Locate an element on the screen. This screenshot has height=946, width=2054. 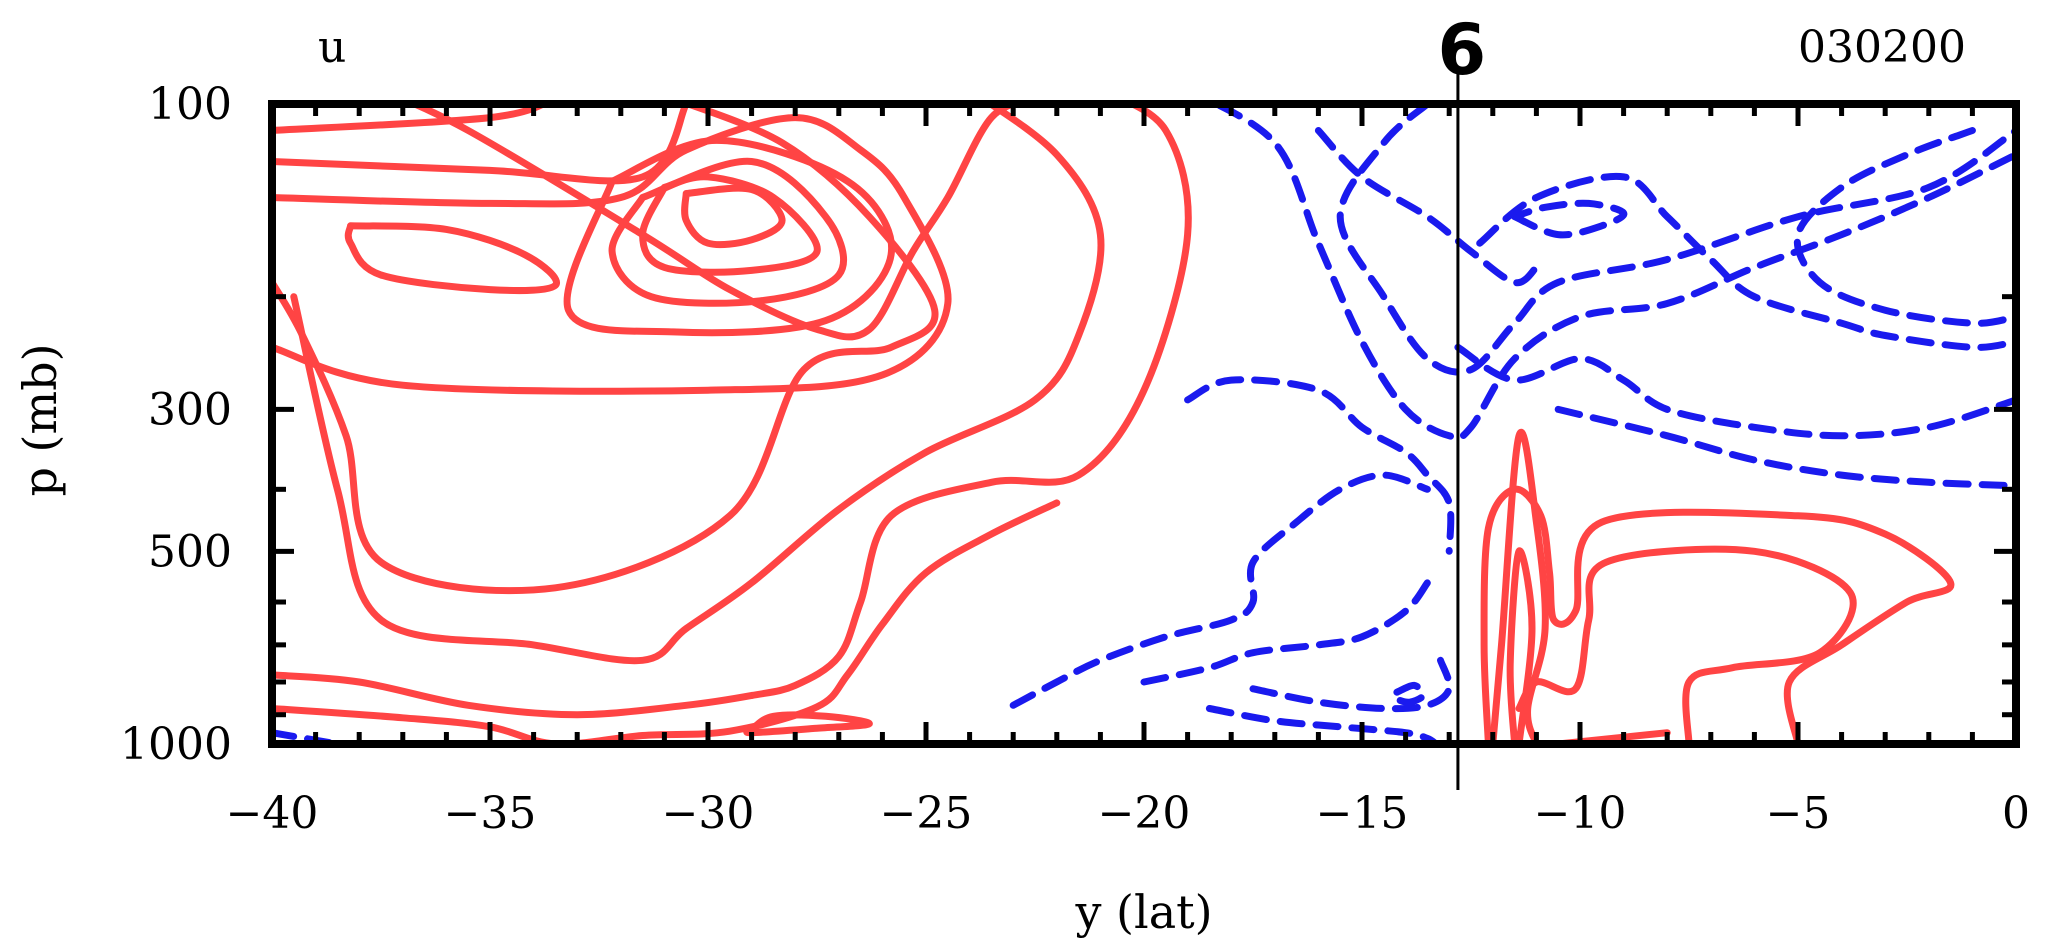
y-tick-label: 100 is located at coordinates (190, 104).